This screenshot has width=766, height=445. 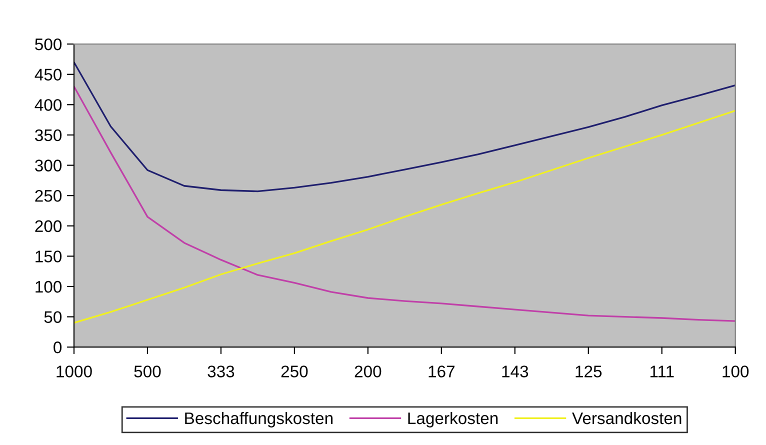 I want to click on x-tick-label: 500, so click(x=147, y=372).